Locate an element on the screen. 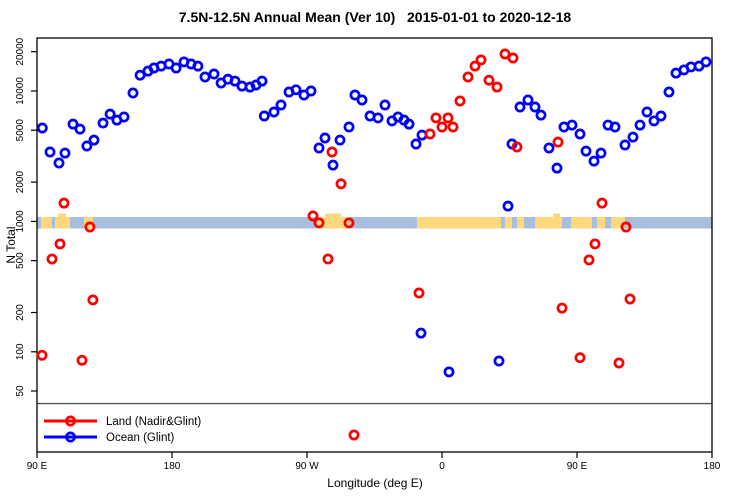 The height and width of the screenshot is (500, 750). y-tick-label: 100 is located at coordinates (20, 351).